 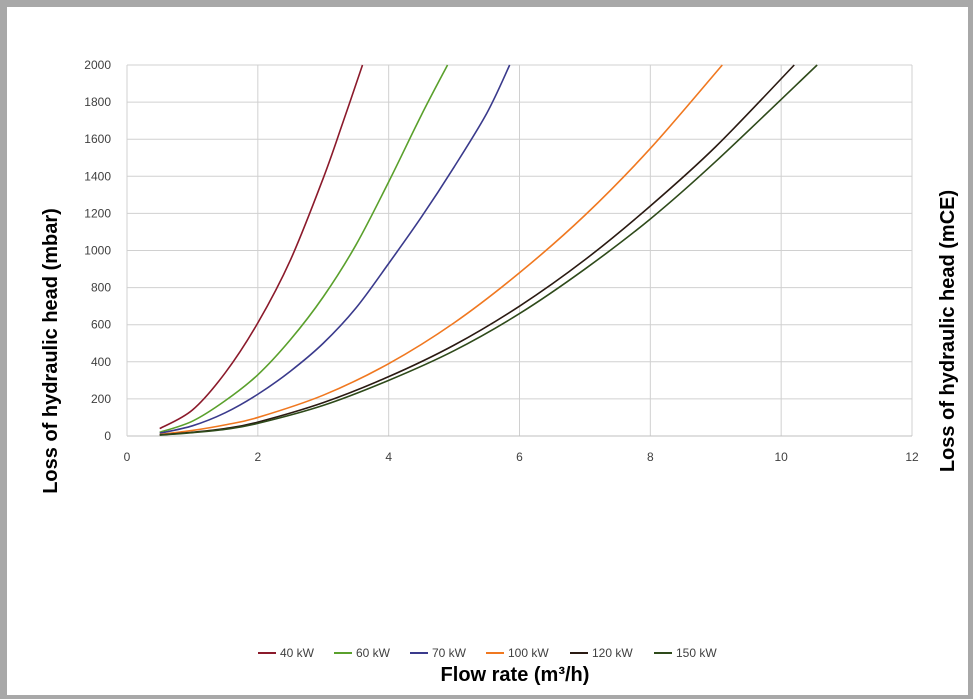 I want to click on y-tick-label: 2000, so click(x=97, y=65).